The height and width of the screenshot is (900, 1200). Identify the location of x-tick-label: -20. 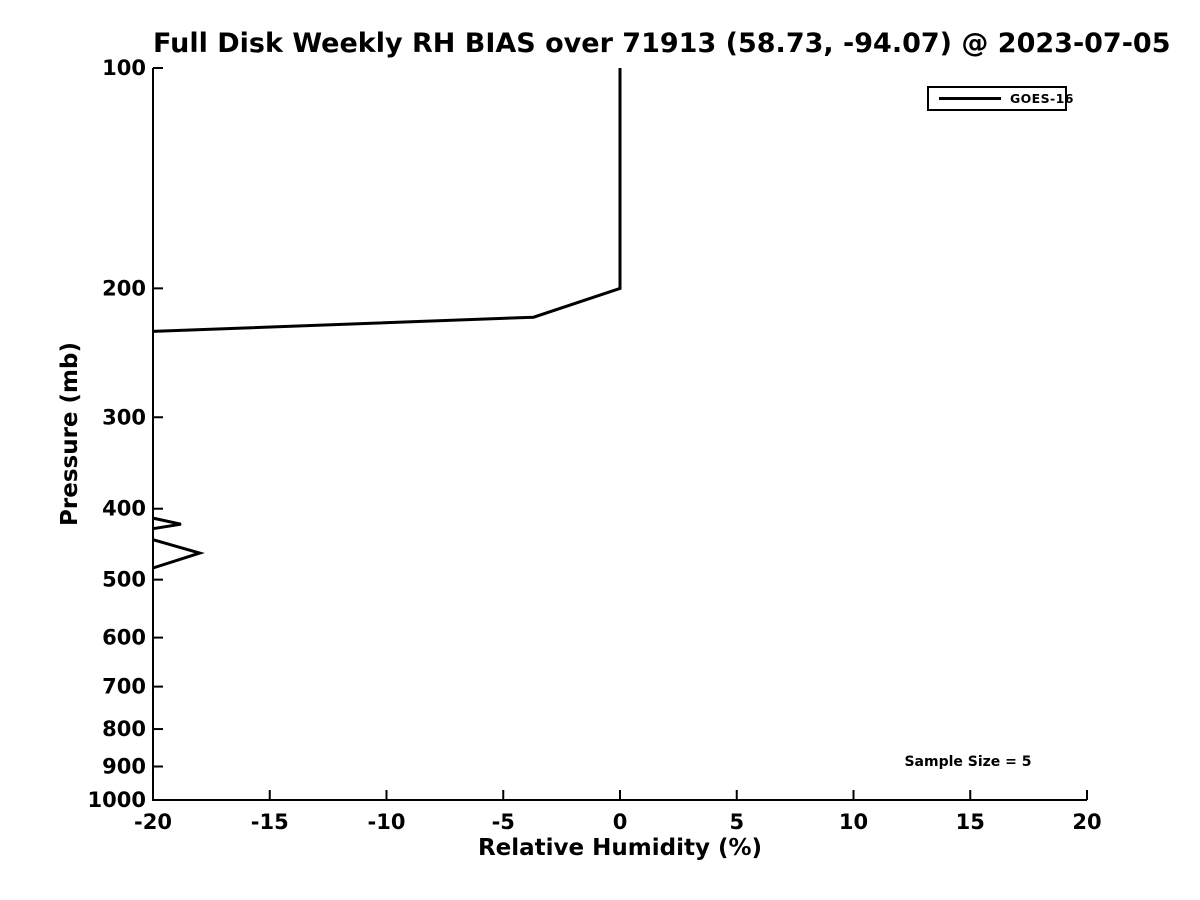
(153, 822).